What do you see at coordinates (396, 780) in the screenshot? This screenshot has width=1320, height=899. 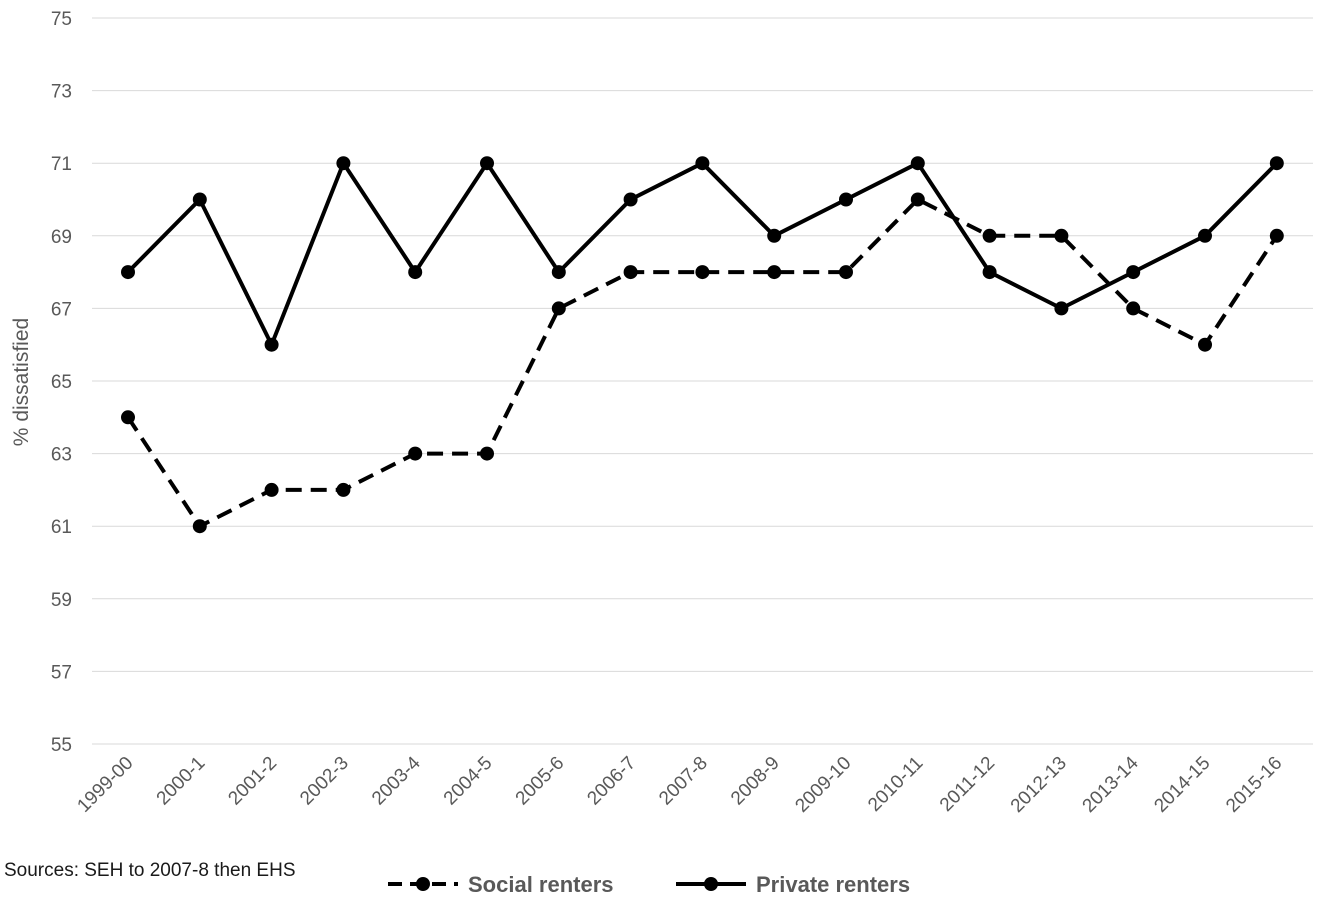 I see `x-tick-label: 2003-4` at bounding box center [396, 780].